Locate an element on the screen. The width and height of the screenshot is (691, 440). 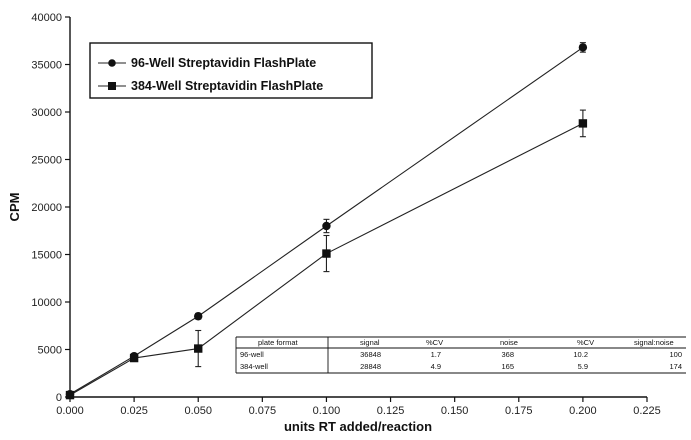
table-cell: 10.2 is located at coordinates (580, 354).